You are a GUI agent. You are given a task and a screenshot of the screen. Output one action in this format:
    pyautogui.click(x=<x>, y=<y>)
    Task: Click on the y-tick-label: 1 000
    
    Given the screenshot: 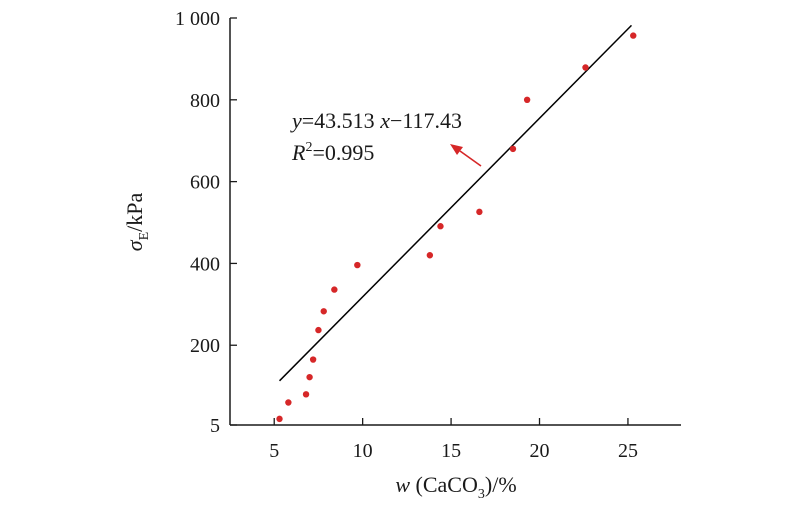 What is the action you would take?
    pyautogui.click(x=197, y=19)
    